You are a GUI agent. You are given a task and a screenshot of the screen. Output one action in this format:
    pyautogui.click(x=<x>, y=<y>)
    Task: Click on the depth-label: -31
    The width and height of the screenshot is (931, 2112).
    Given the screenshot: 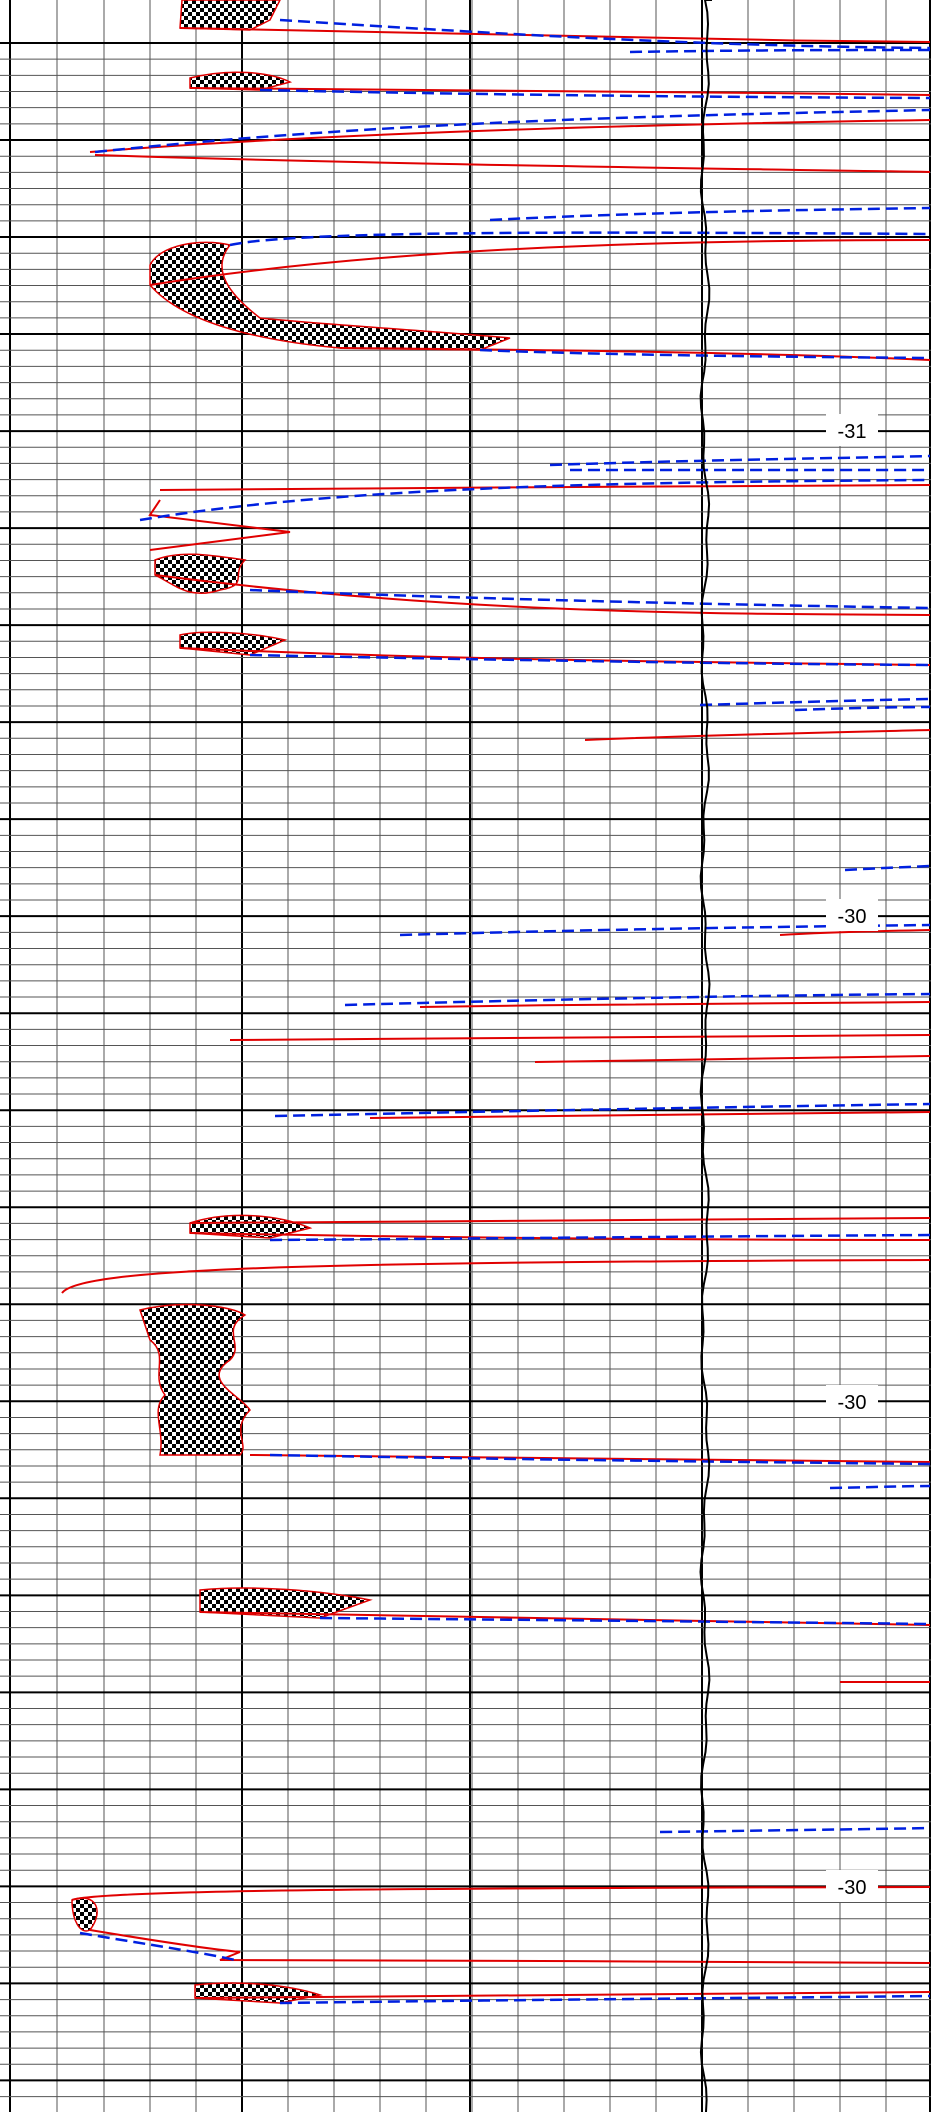 What is the action you would take?
    pyautogui.click(x=852, y=432)
    